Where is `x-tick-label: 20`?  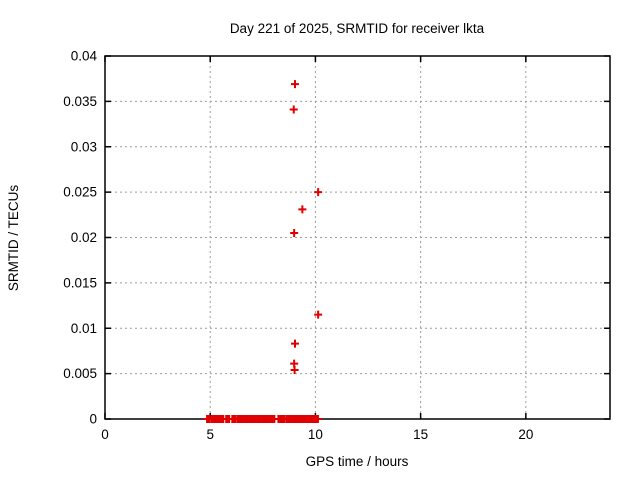 x-tick-label: 20 is located at coordinates (525, 434).